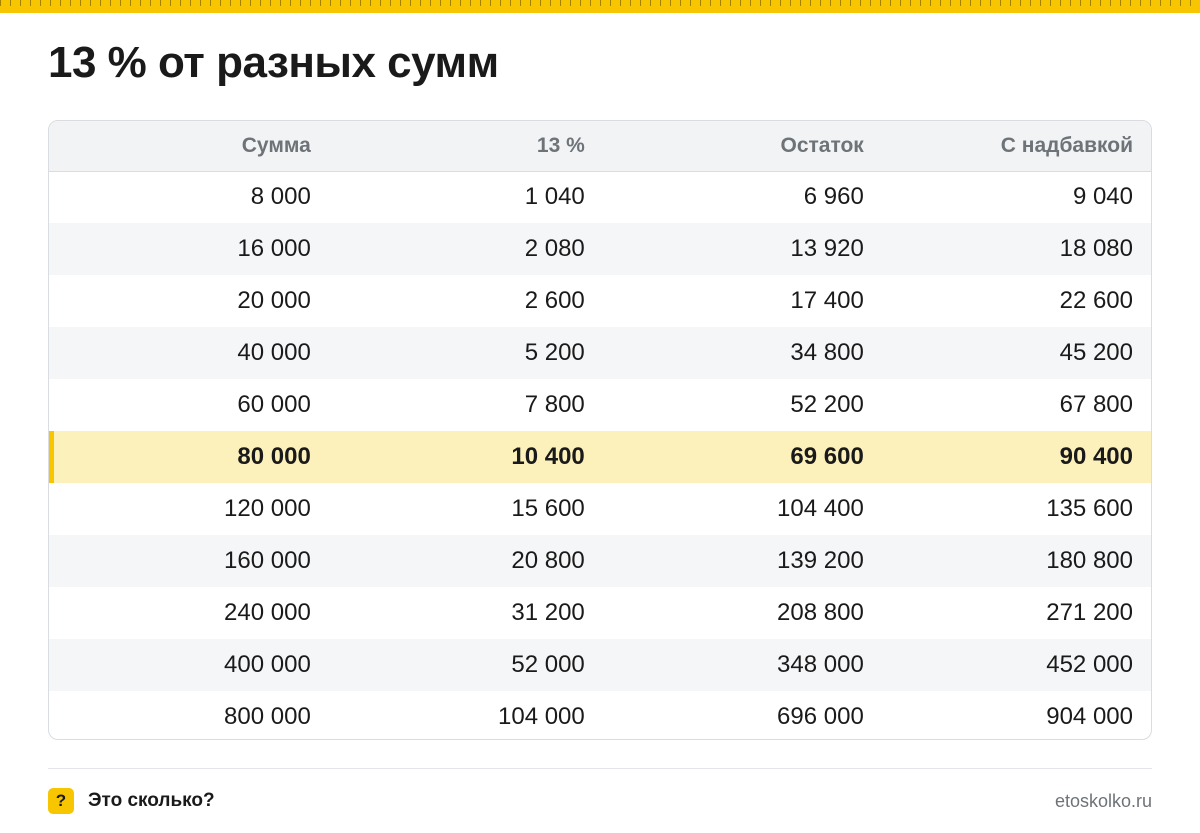 The image size is (1200, 833). What do you see at coordinates (600, 768) in the screenshot?
I see `footer-divider` at bounding box center [600, 768].